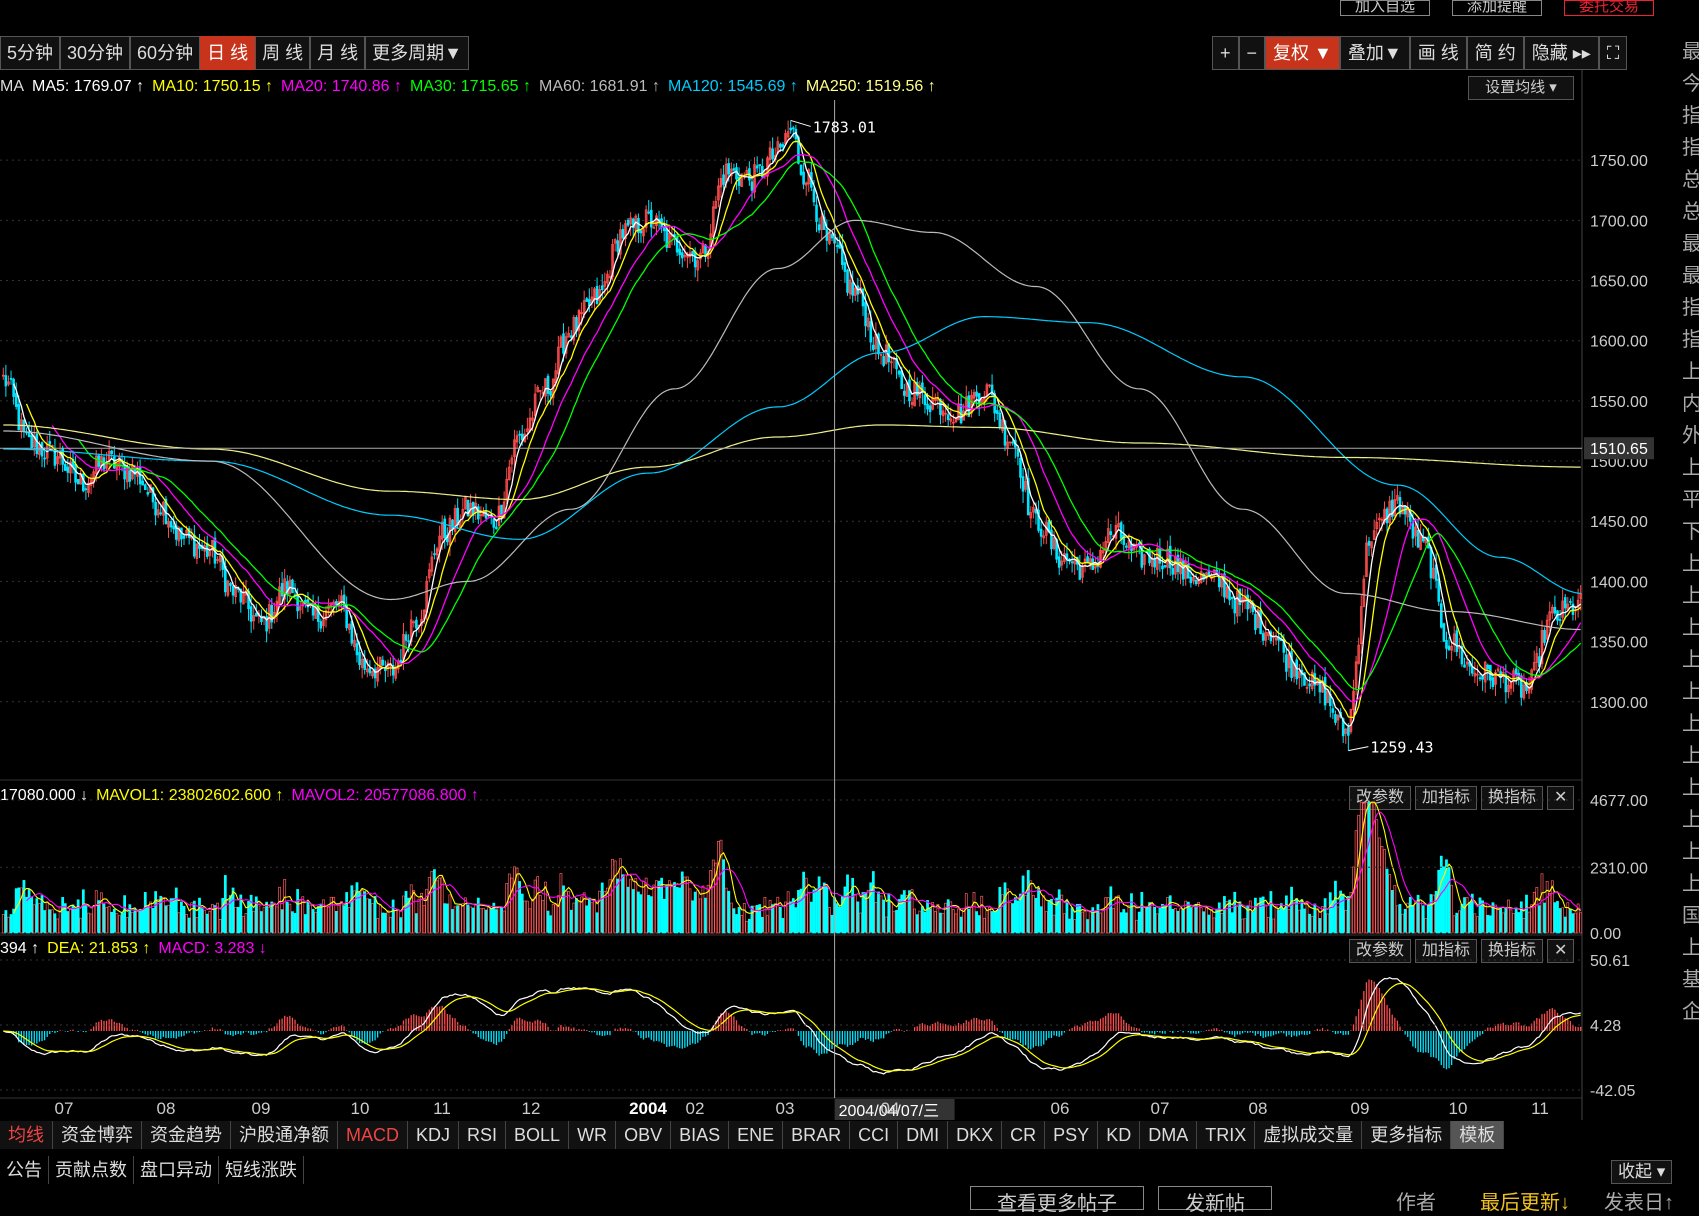  Describe the element at coordinates (593, 1135) in the screenshot. I see `indicator-tab-8: WR` at that location.